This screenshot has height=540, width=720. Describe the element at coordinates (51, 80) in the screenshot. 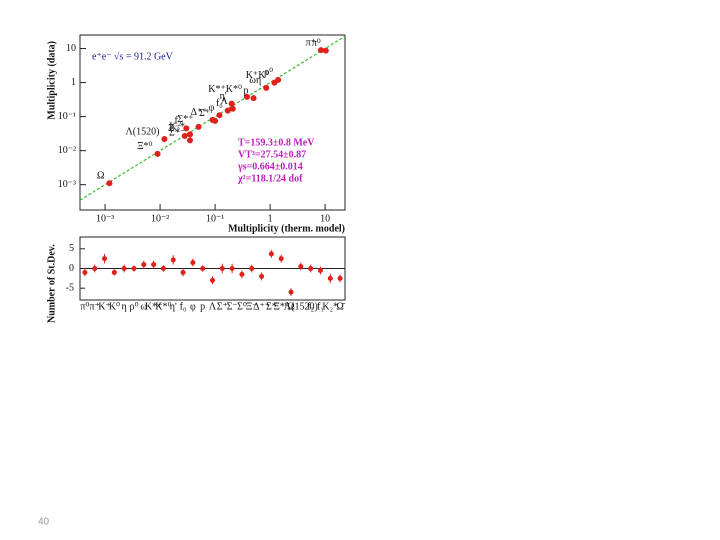

I see `y-axis-label: Multiplicity (data)` at that location.